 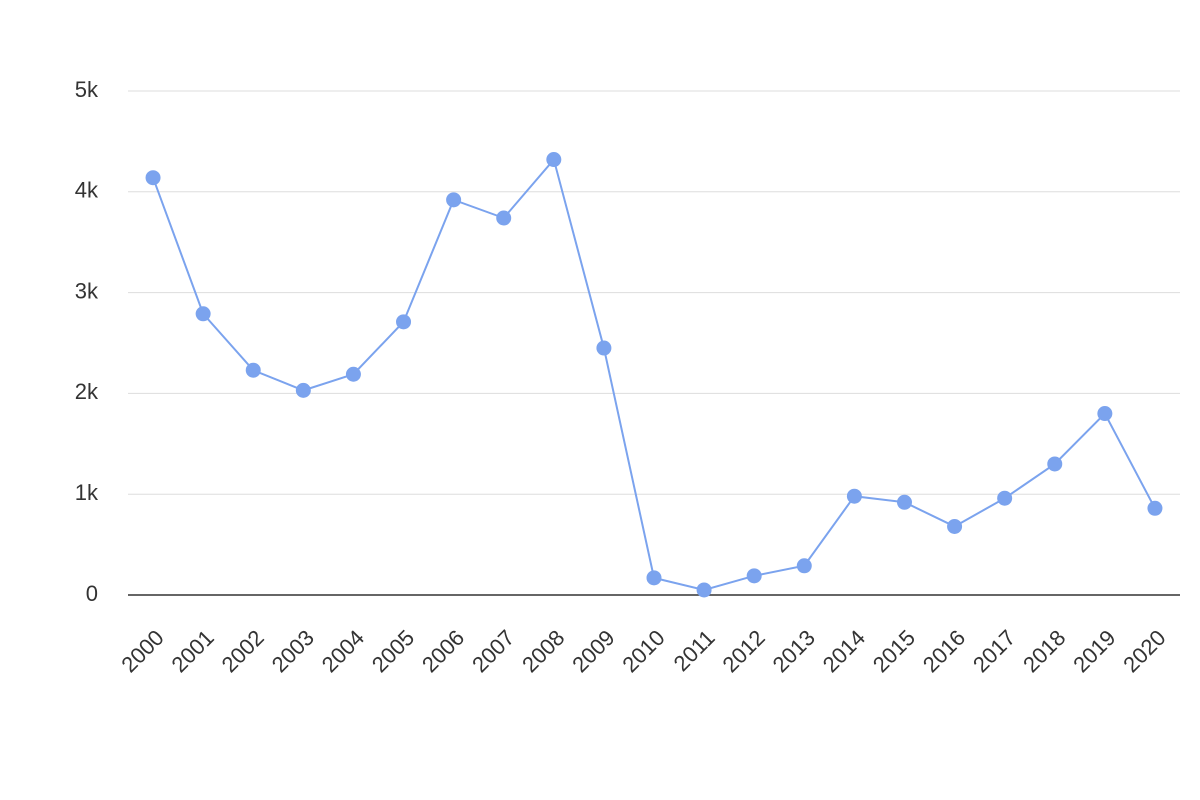 What do you see at coordinates (92, 593) in the screenshot?
I see `y-tick-label: 0` at bounding box center [92, 593].